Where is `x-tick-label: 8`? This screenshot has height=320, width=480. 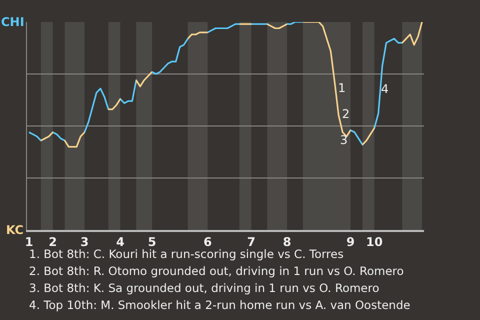 x-tick-label: 8 is located at coordinates (287, 242).